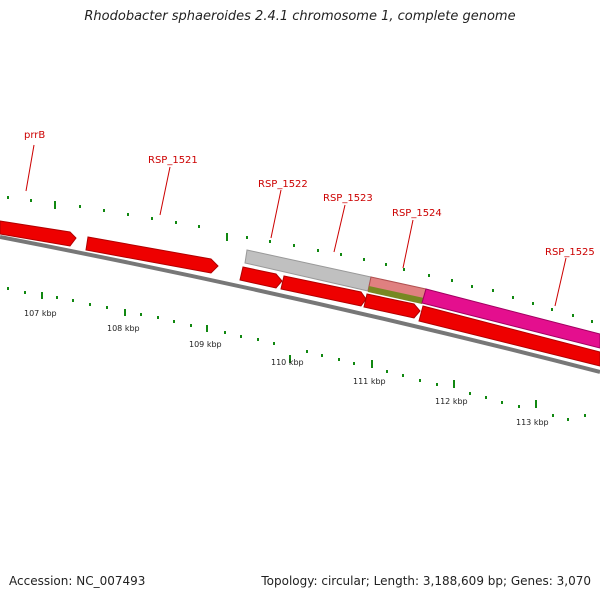  Describe the element at coordinates (369, 381) in the screenshot. I see `scale-label: 111 kbp` at that location.